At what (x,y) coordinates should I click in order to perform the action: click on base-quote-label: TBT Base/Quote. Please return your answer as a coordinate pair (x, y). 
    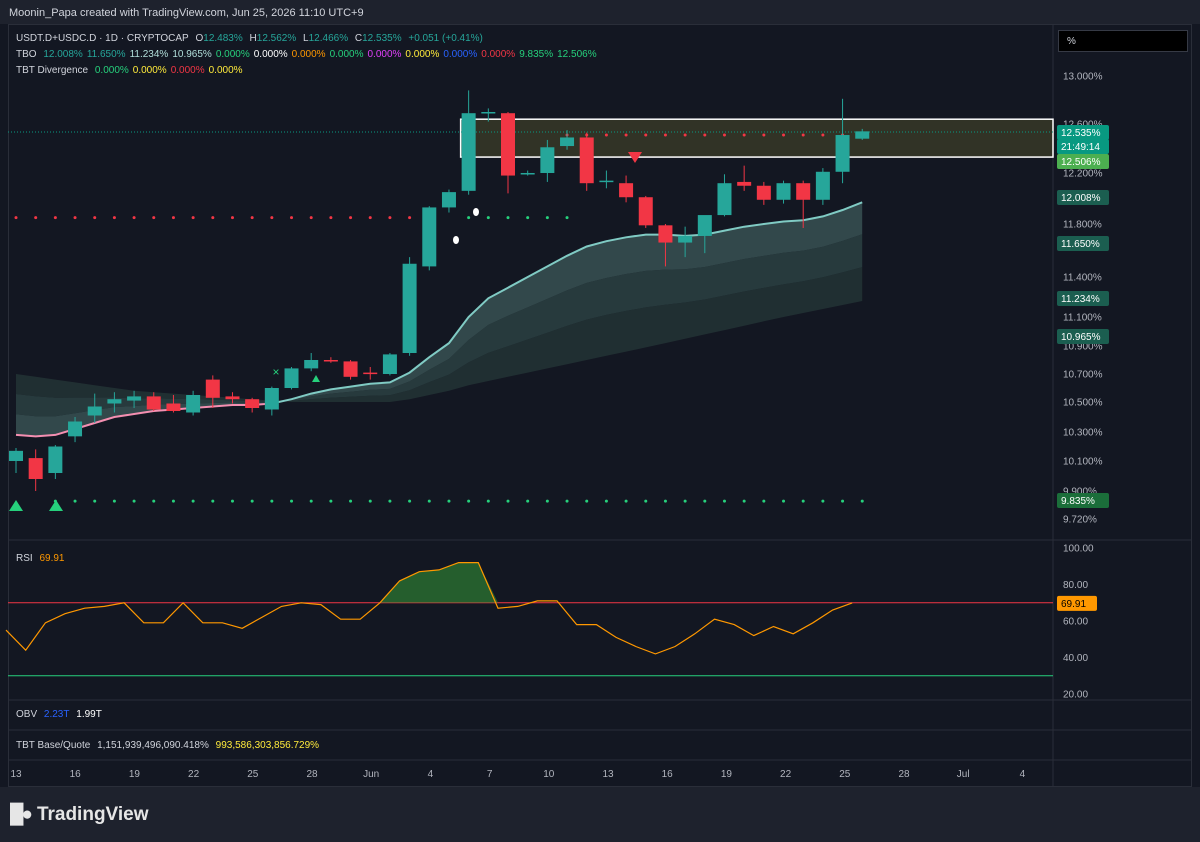
    Looking at the image, I should click on (53, 745).